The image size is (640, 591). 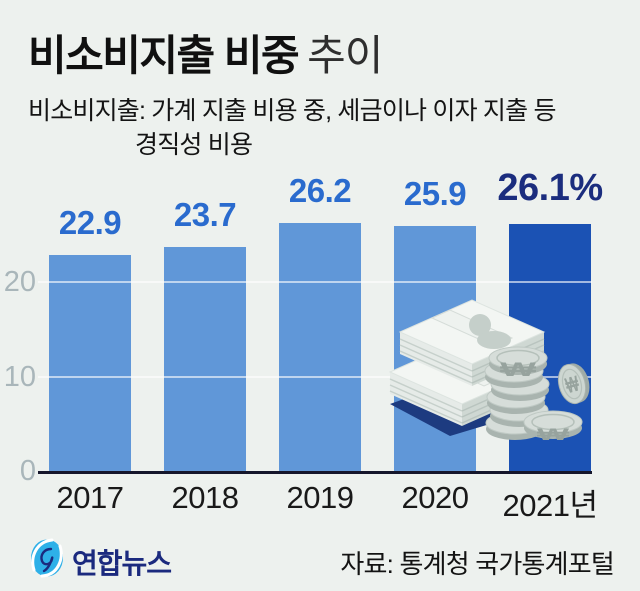 What do you see at coordinates (205, 359) in the screenshot?
I see `bar-2018` at bounding box center [205, 359].